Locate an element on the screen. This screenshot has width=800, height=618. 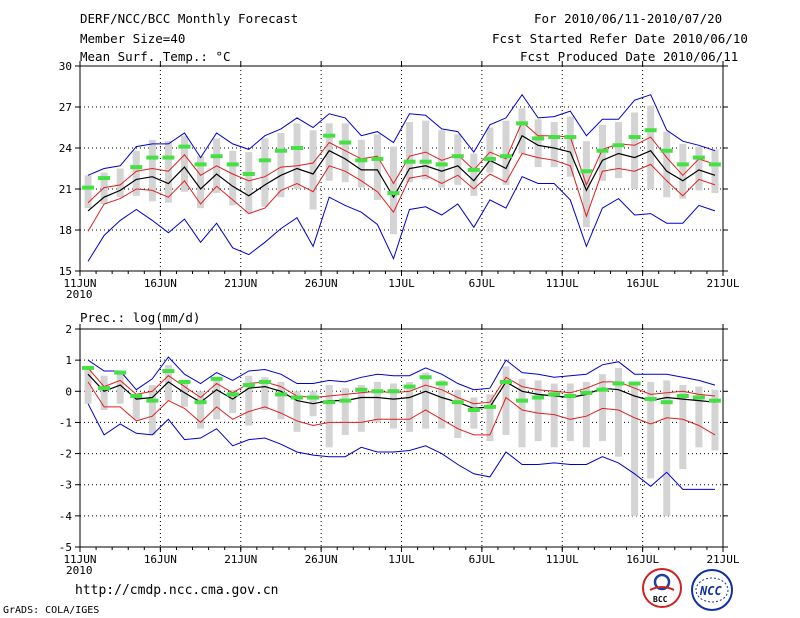
x-tick-label: 1JUL is located at coordinates (401, 283).